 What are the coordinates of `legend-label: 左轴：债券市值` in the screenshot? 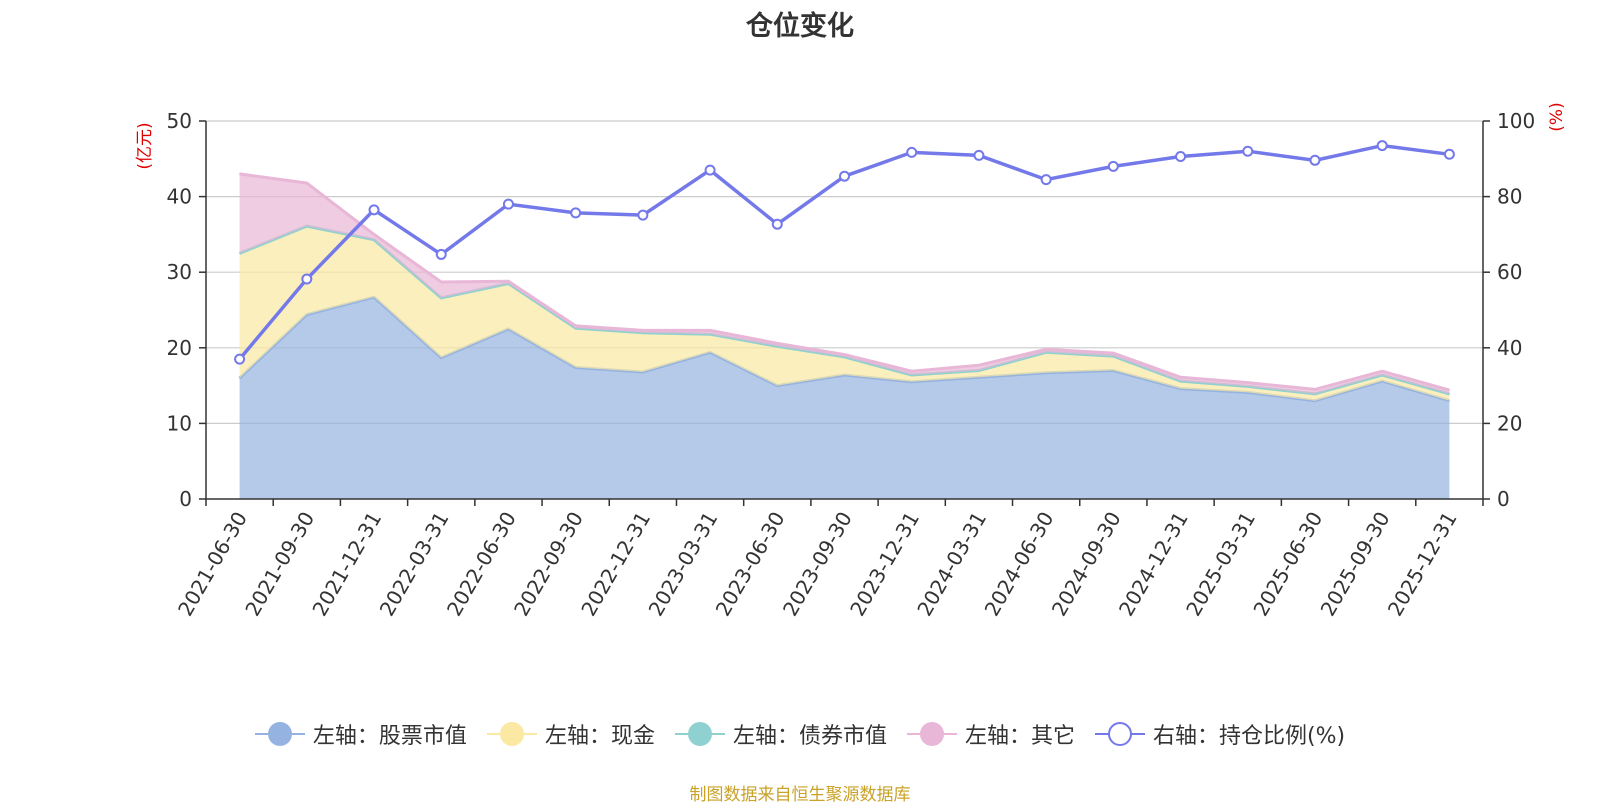 It's located at (809, 736).